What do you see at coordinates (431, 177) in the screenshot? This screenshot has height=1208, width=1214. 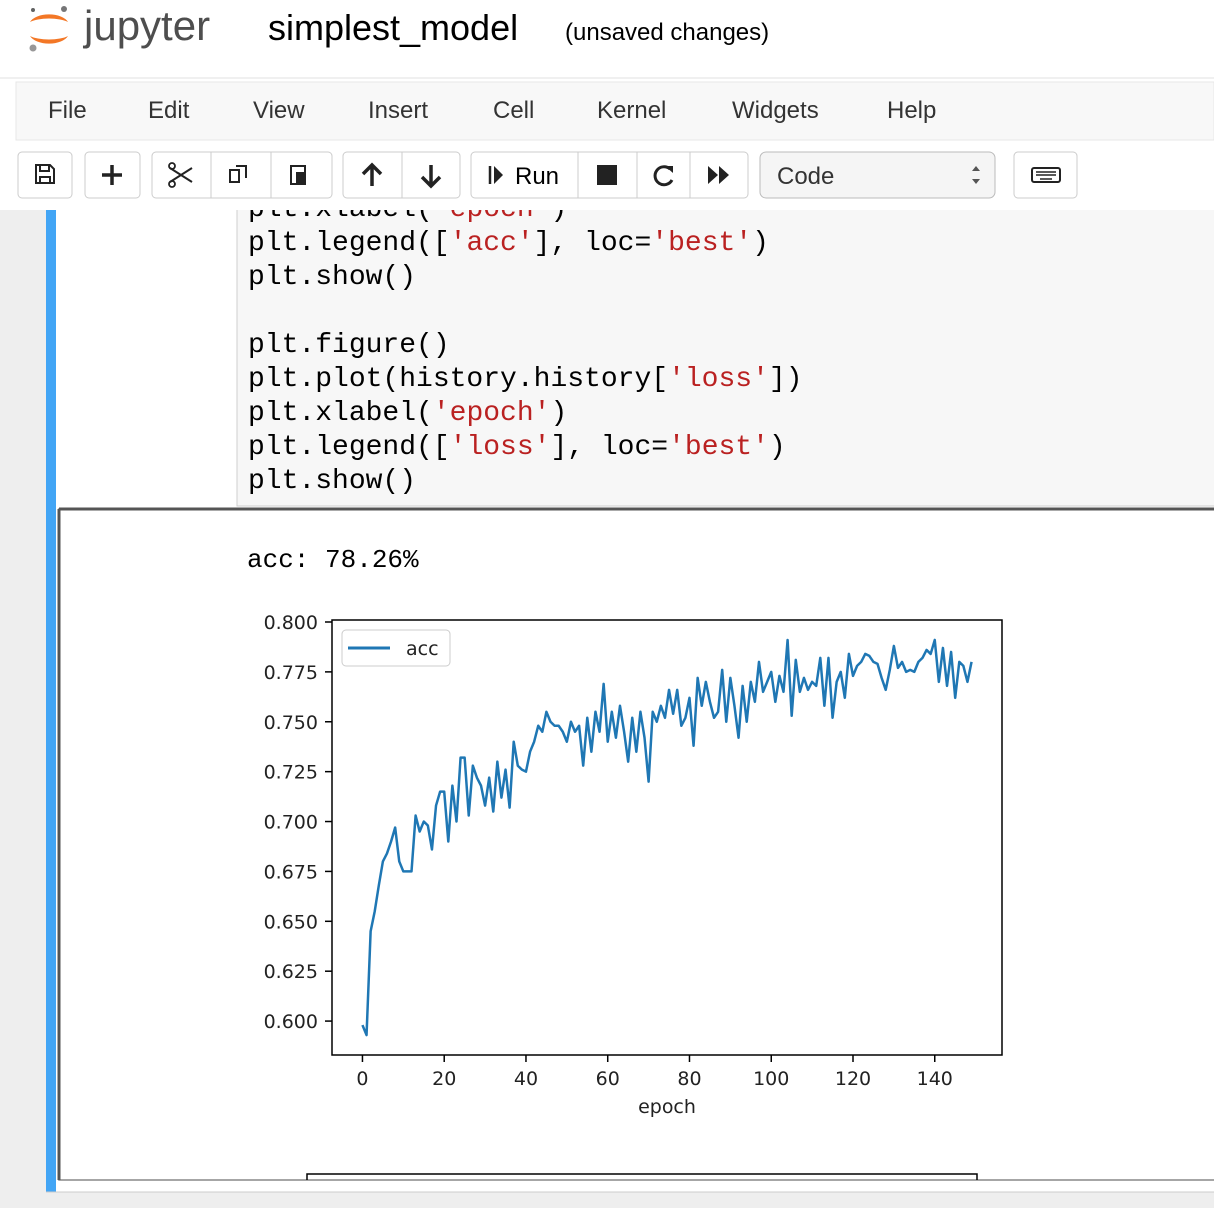 I see `move-down-icon` at bounding box center [431, 177].